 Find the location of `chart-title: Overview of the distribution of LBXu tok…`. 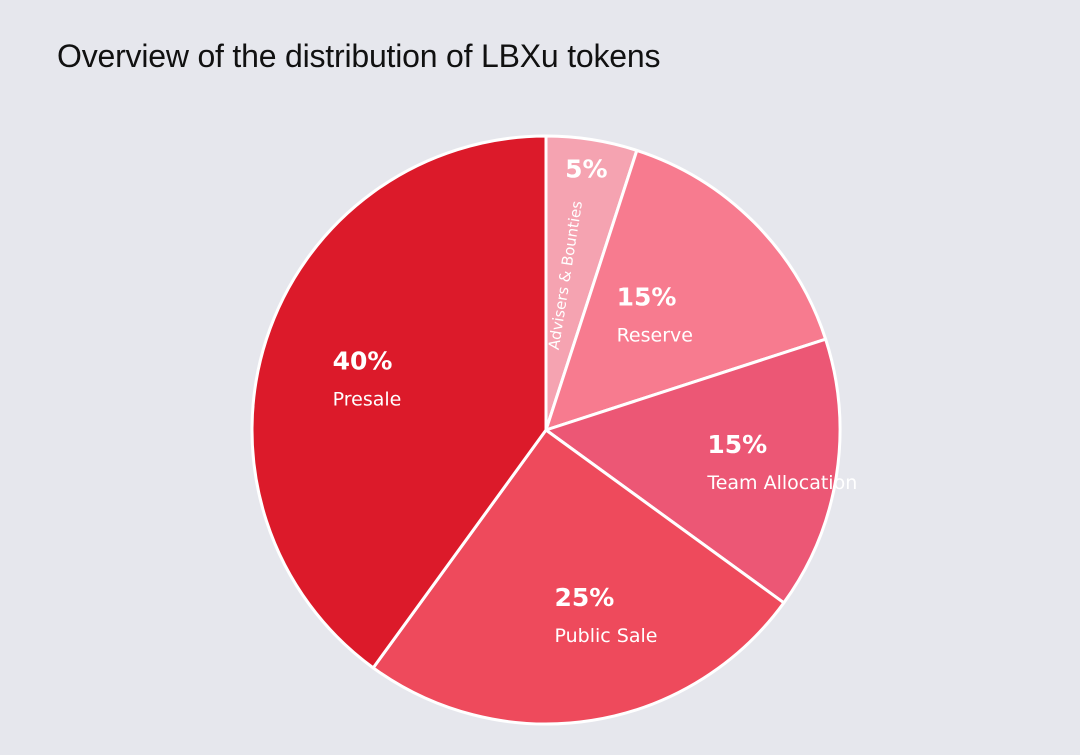

chart-title: Overview of the distribution of LBXu tok… is located at coordinates (359, 56).